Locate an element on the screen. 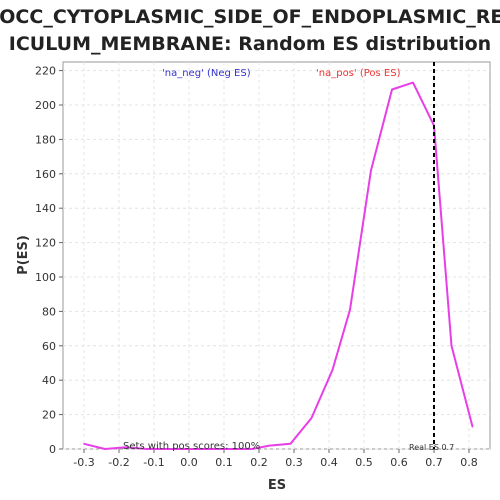 The width and height of the screenshot is (500, 500). x-tick-label: -0.2 is located at coordinates (118, 462).